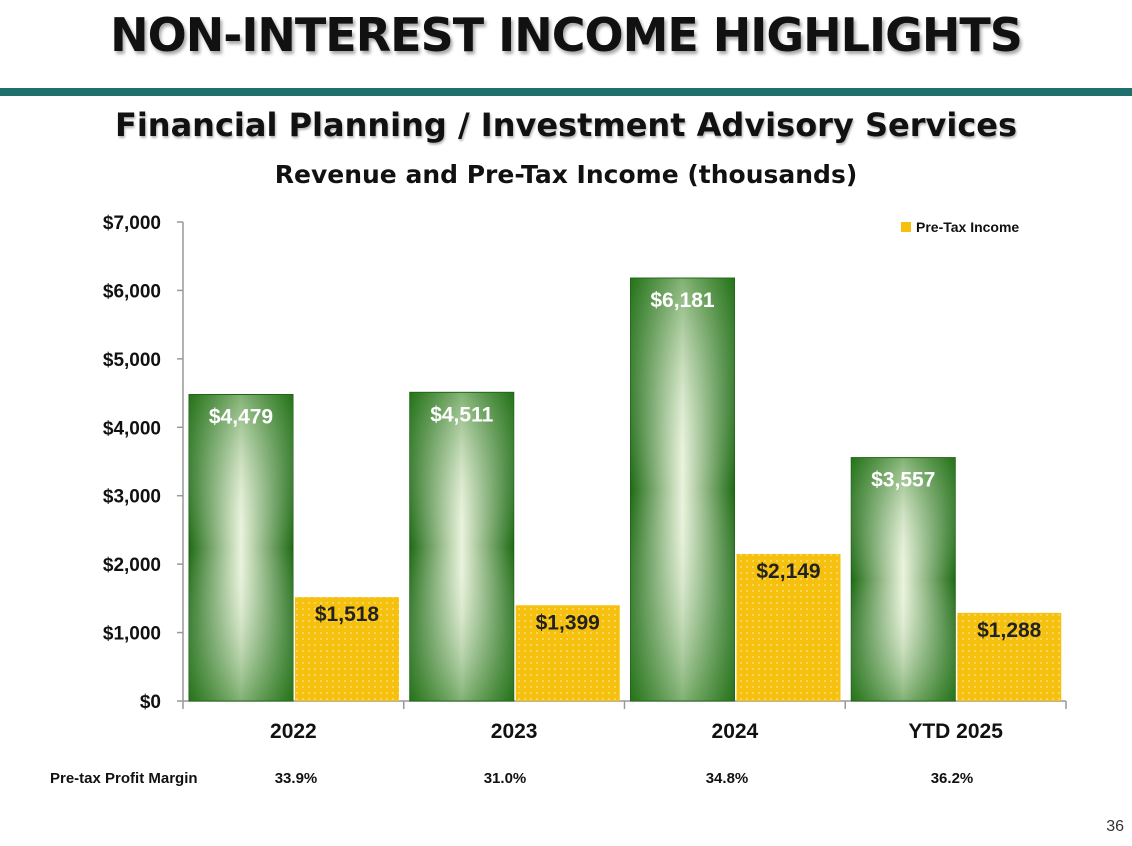  What do you see at coordinates (461, 414) in the screenshot?
I see `revenue-data-label: $4,511` at bounding box center [461, 414].